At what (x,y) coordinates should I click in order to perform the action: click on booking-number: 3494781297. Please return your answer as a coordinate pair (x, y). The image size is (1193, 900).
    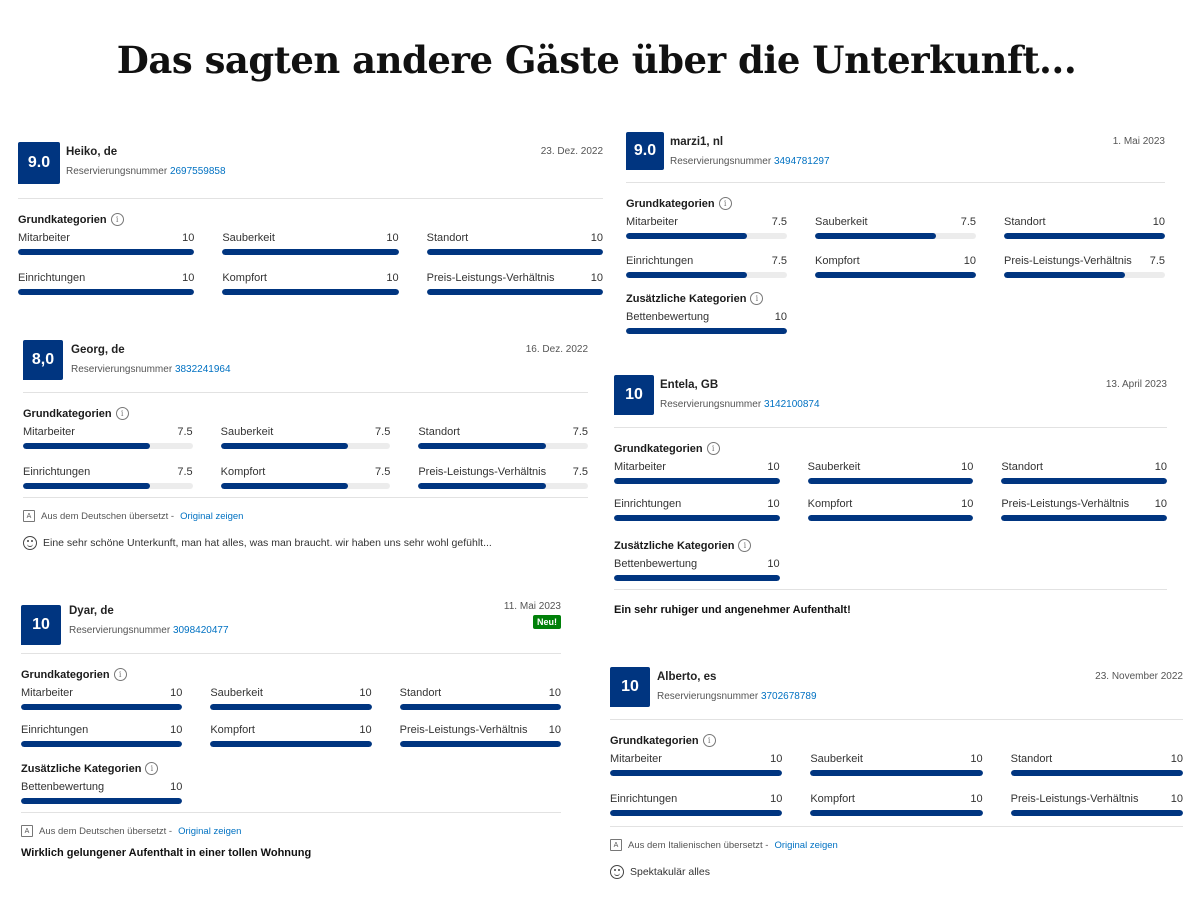
    Looking at the image, I should click on (801, 161).